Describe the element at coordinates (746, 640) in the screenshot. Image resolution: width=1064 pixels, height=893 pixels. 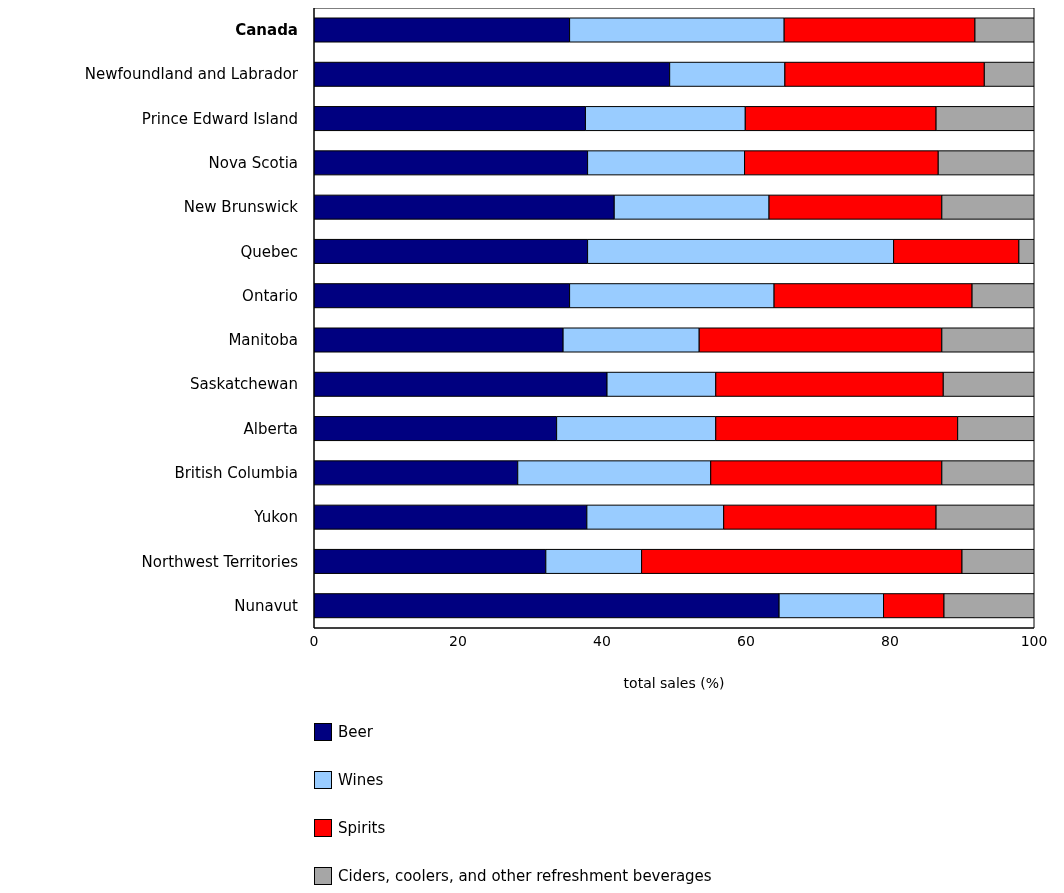
I see `x-tick-label: 60` at that location.